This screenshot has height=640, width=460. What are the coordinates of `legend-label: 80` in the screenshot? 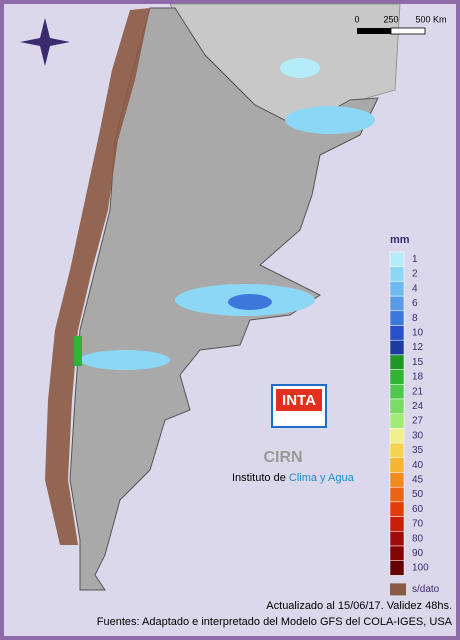 It's located at (418, 538).